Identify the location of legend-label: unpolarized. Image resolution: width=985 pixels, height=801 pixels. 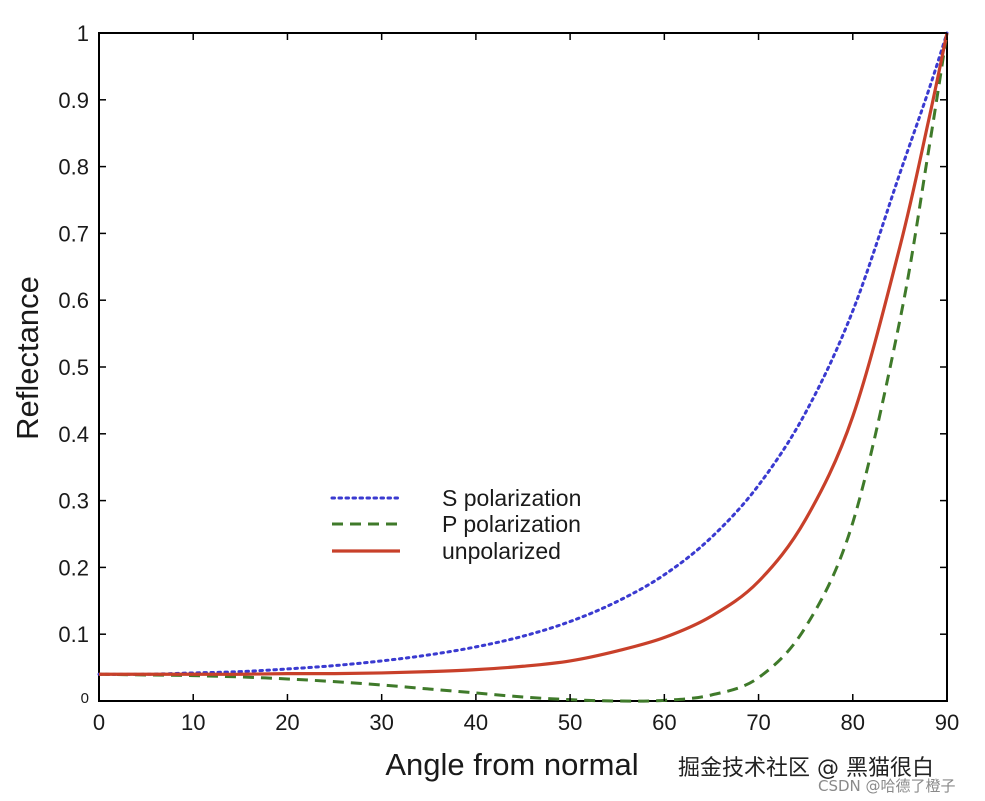
(501, 551).